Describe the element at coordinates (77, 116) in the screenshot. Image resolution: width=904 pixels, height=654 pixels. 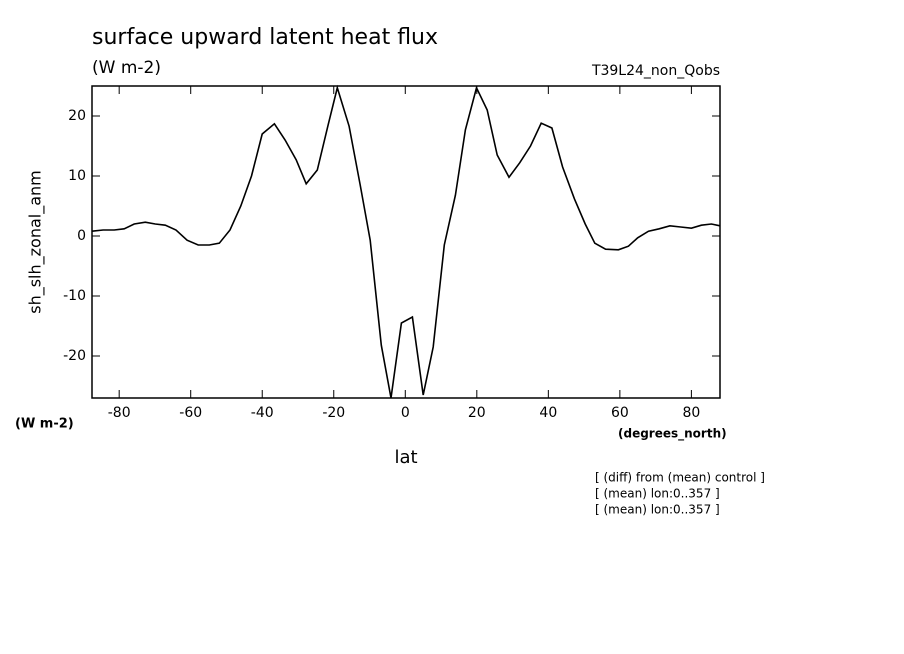
I see `y-tick-label: 20` at that location.